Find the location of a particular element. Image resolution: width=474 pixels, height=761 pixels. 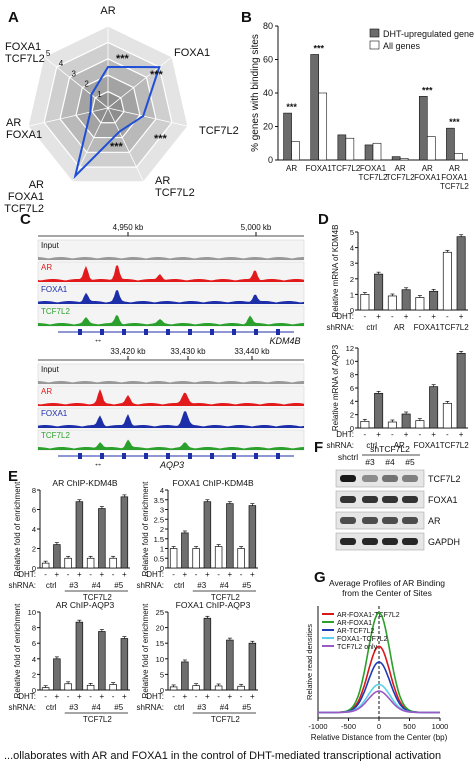

legend-label: AR-FOXA1 is located at coordinates (354, 623).